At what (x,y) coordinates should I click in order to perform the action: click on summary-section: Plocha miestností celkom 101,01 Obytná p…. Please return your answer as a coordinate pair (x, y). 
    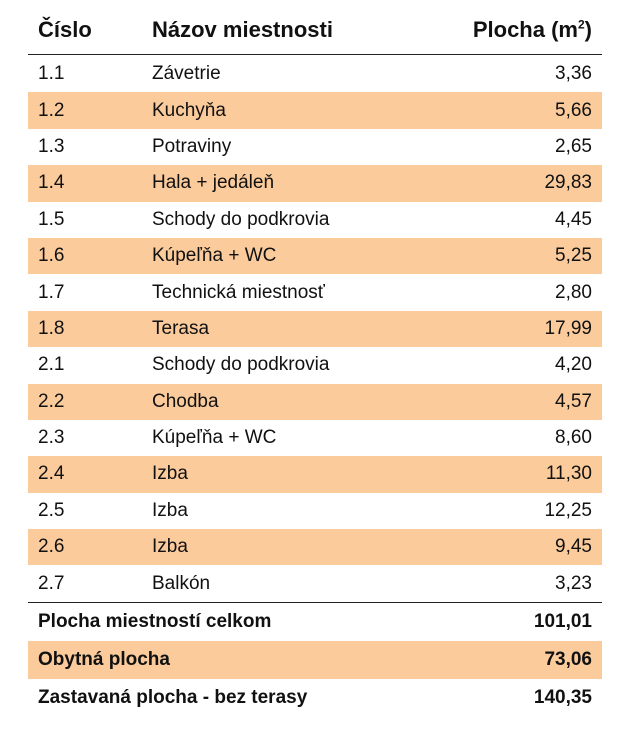
    Looking at the image, I should click on (315, 659).